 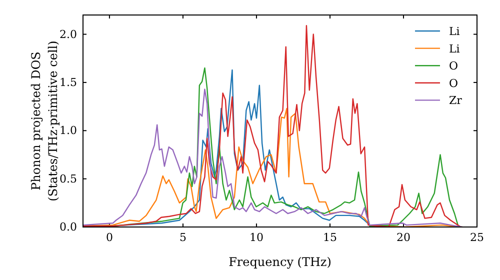 What do you see at coordinates (44, 121) in the screenshot?
I see `y-axis-title: Phonon projected DOS (States/THz·primitive cell)` at bounding box center [44, 121].